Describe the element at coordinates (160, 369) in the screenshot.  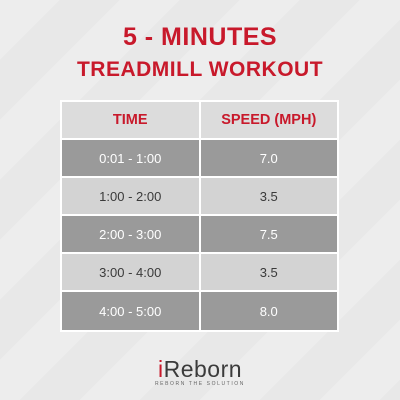
I see `logo-i: i` at that location.